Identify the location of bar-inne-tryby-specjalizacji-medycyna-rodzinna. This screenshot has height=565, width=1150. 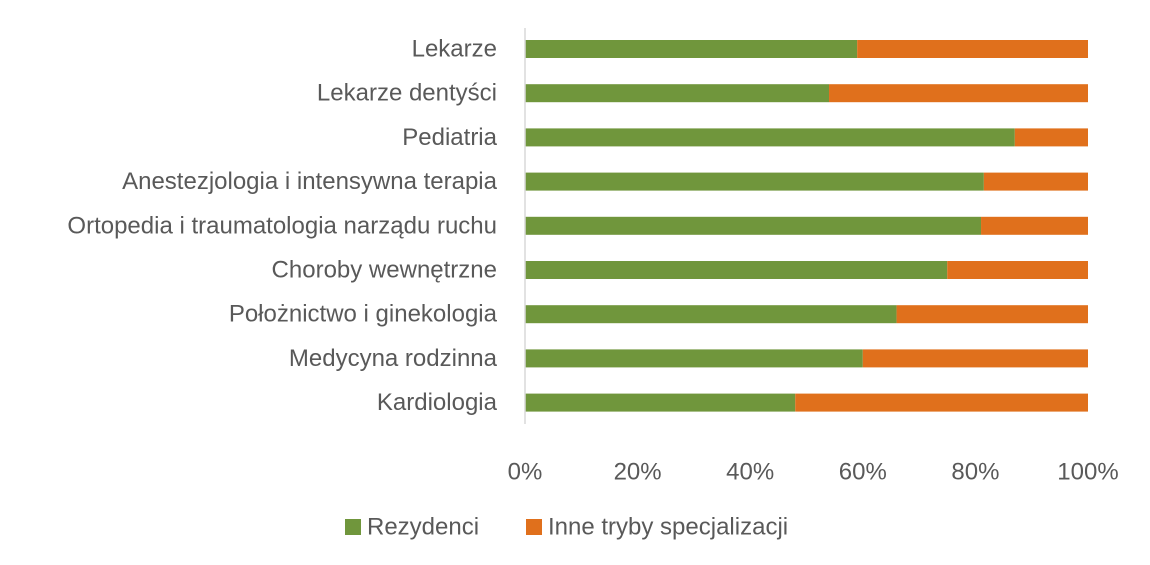
(975, 358).